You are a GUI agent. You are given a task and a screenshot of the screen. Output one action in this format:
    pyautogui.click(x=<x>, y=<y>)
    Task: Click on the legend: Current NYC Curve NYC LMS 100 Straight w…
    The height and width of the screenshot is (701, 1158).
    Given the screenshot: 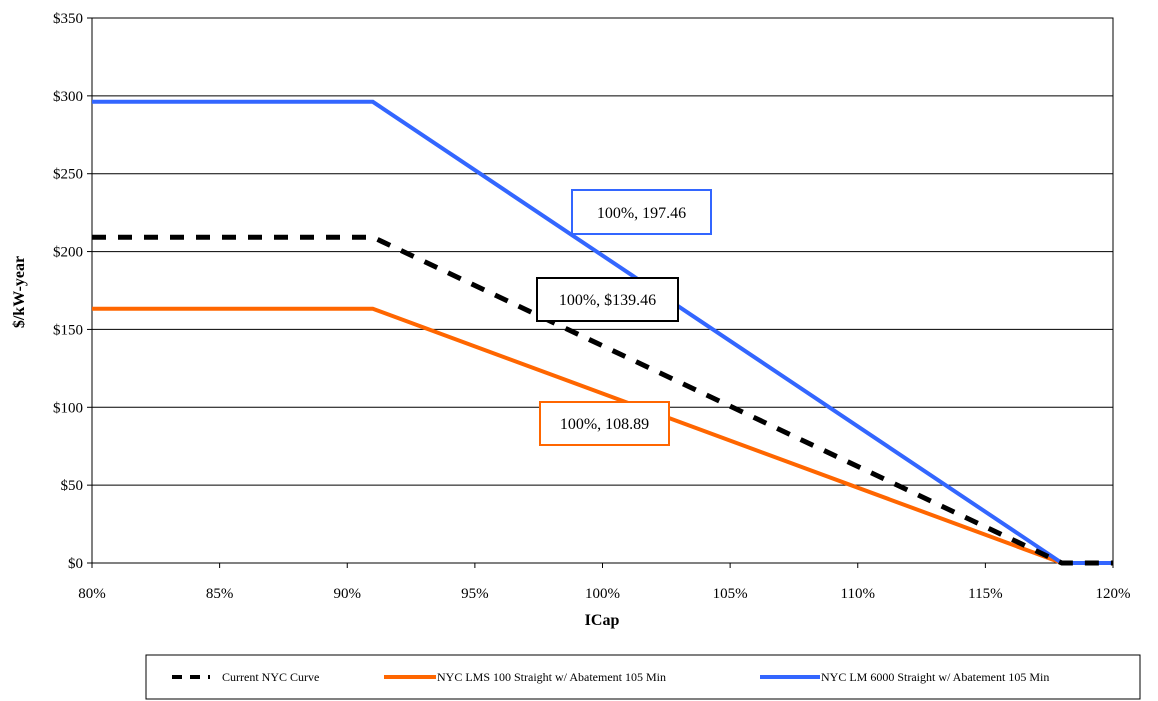 What is the action you would take?
    pyautogui.click(x=643, y=677)
    